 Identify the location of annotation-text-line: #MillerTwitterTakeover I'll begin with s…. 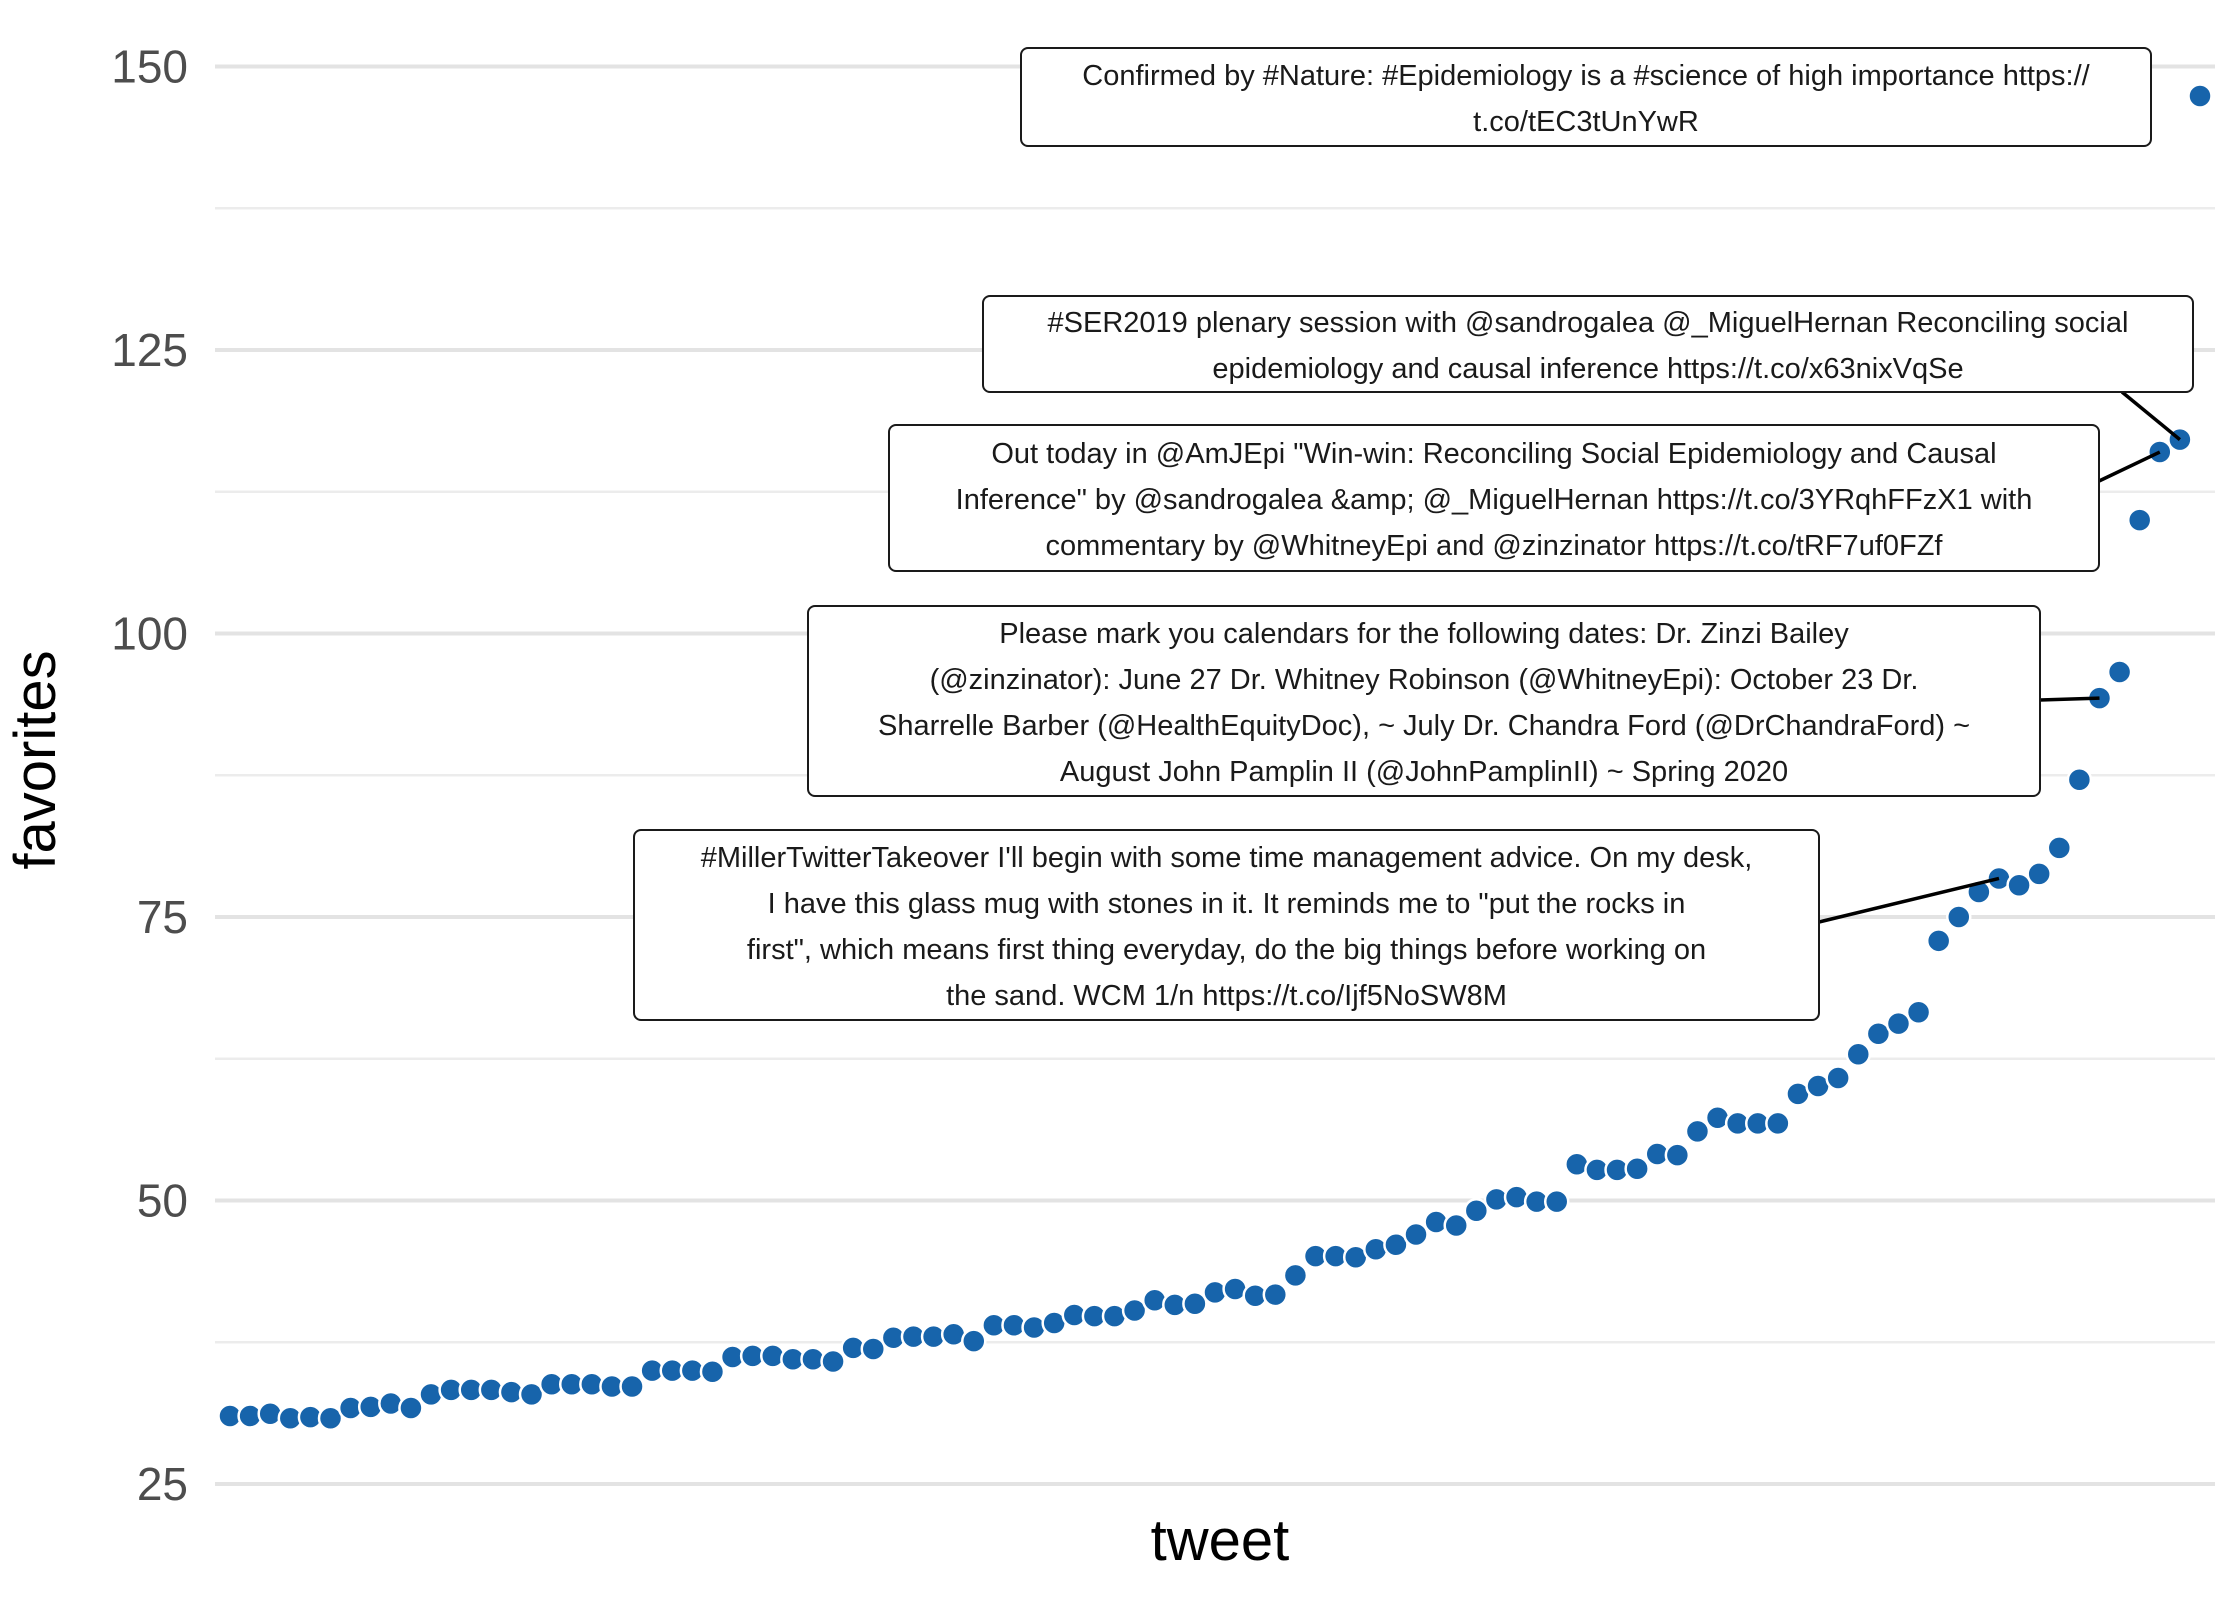
(1227, 858).